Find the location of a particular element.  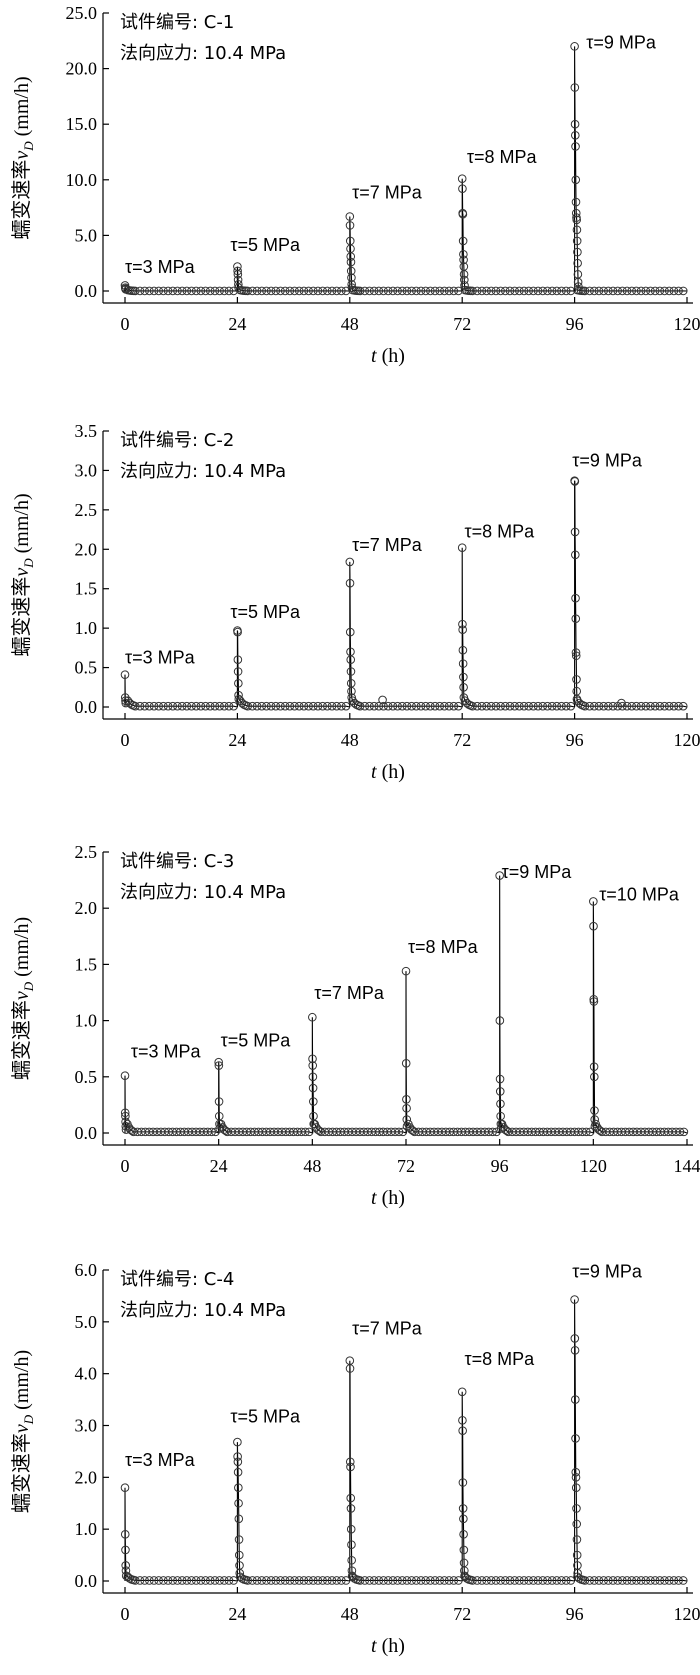

normal-stress: 法向应力: 10.4 MPa is located at coordinates (203, 471).